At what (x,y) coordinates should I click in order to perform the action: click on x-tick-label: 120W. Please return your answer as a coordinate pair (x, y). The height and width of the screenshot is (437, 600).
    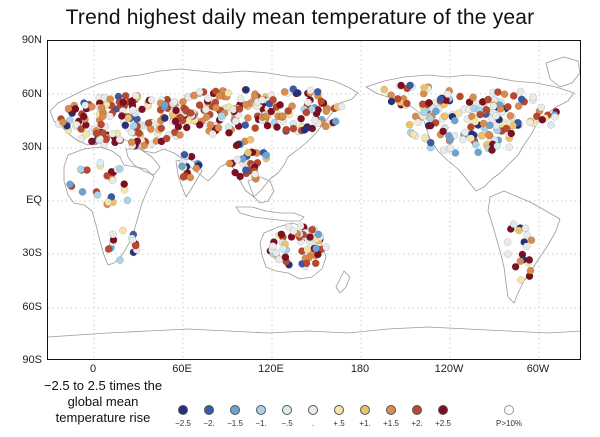
    Looking at the image, I should click on (449, 369).